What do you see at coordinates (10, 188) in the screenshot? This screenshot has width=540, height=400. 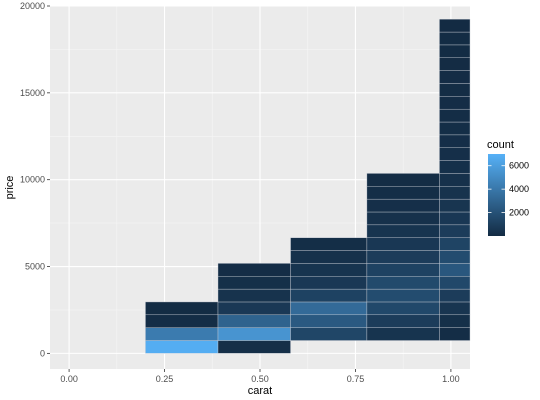 I see `y-axis-title: price` at bounding box center [10, 188].